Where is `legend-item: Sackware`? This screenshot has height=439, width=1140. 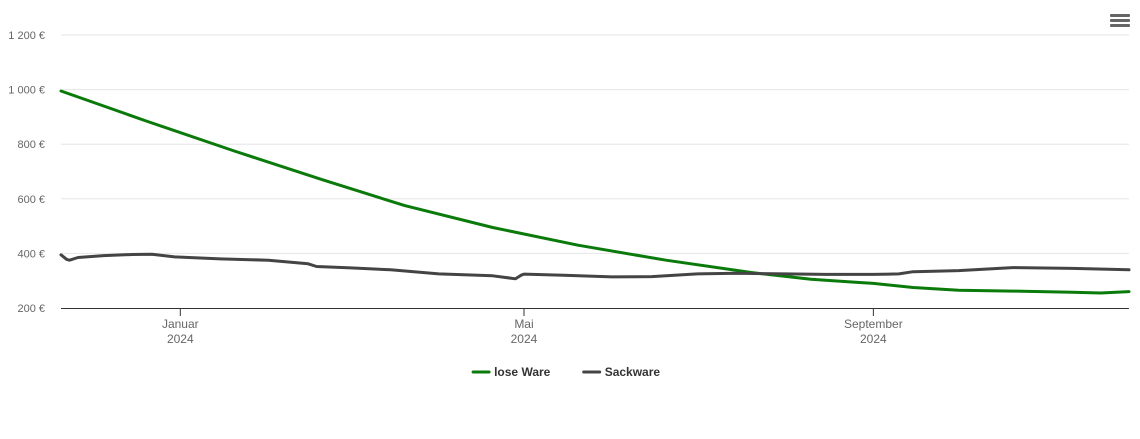
legend-item: Sackware is located at coordinates (621, 372).